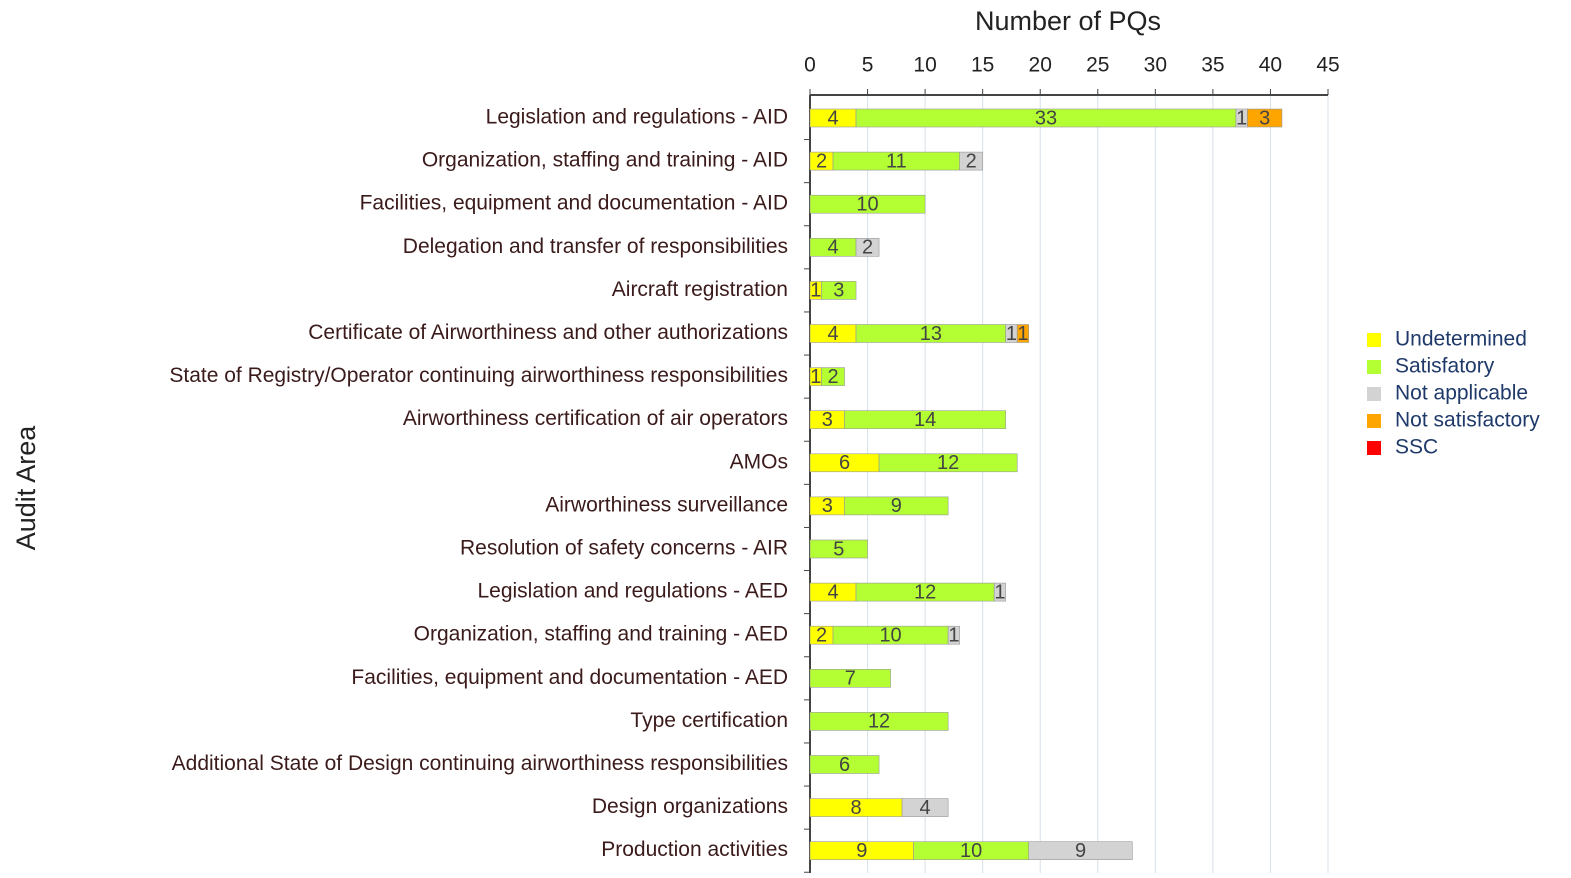 The image size is (1571, 878). What do you see at coordinates (1040, 65) in the screenshot?
I see `x-tick-label: 20` at bounding box center [1040, 65].